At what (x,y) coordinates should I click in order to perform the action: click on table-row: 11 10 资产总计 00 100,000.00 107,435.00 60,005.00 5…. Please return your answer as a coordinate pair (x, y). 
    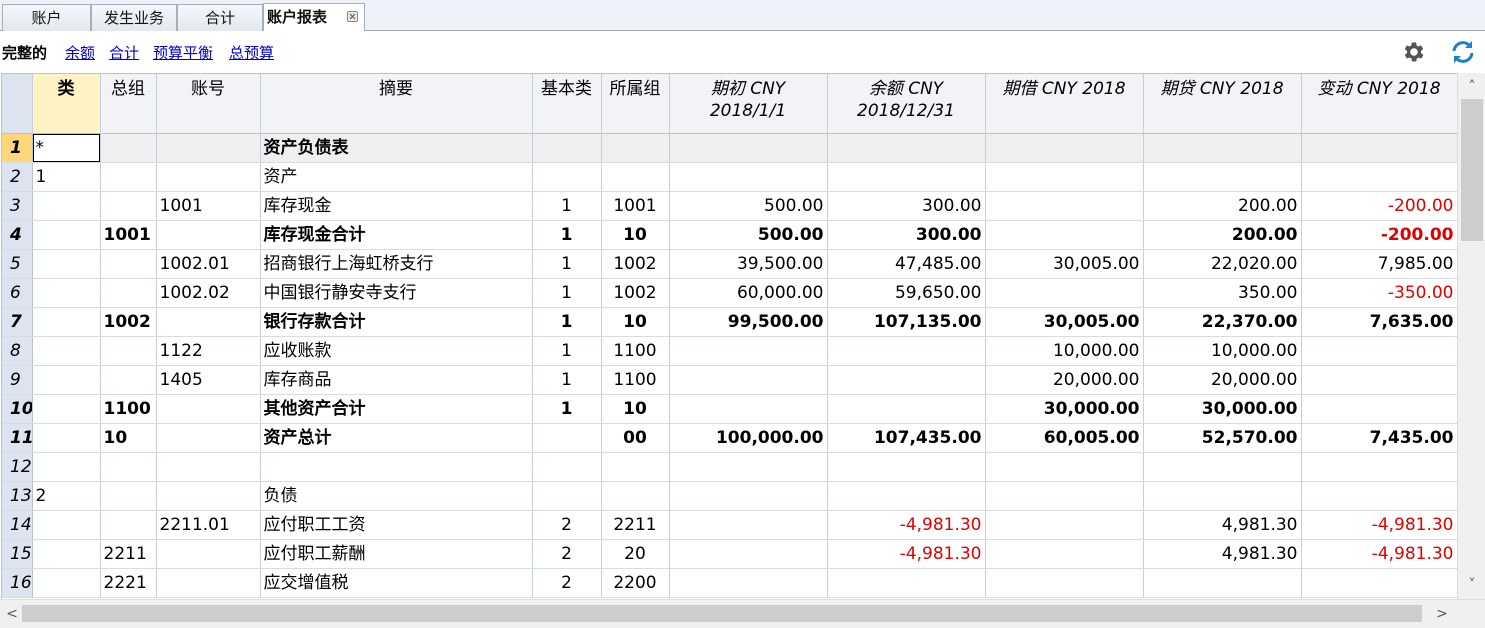
    Looking at the image, I should click on (729, 438).